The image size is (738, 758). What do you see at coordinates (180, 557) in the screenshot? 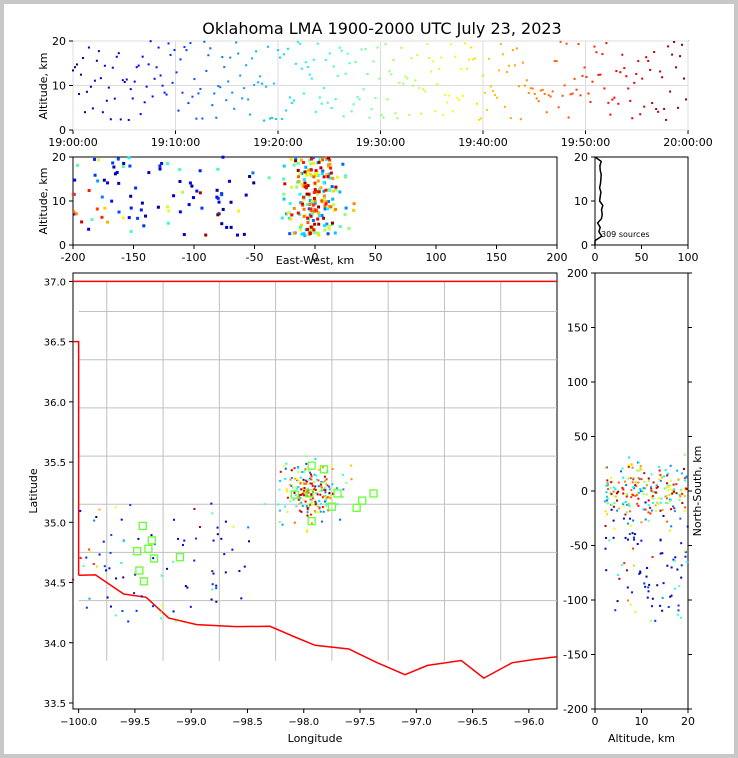
I see `lma-station-marker` at bounding box center [180, 557].